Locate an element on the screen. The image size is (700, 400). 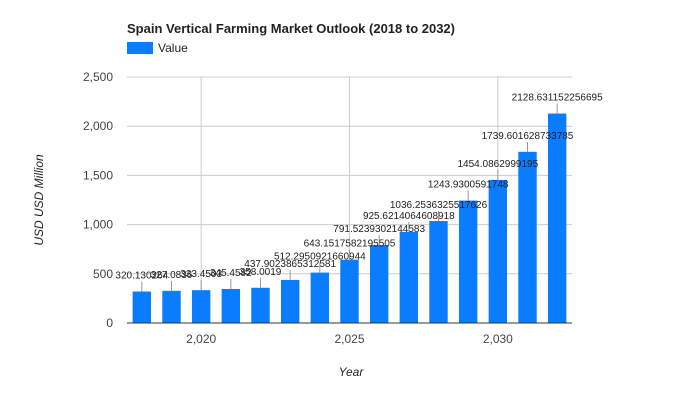
data-label: 327.0836 is located at coordinates (172, 275).